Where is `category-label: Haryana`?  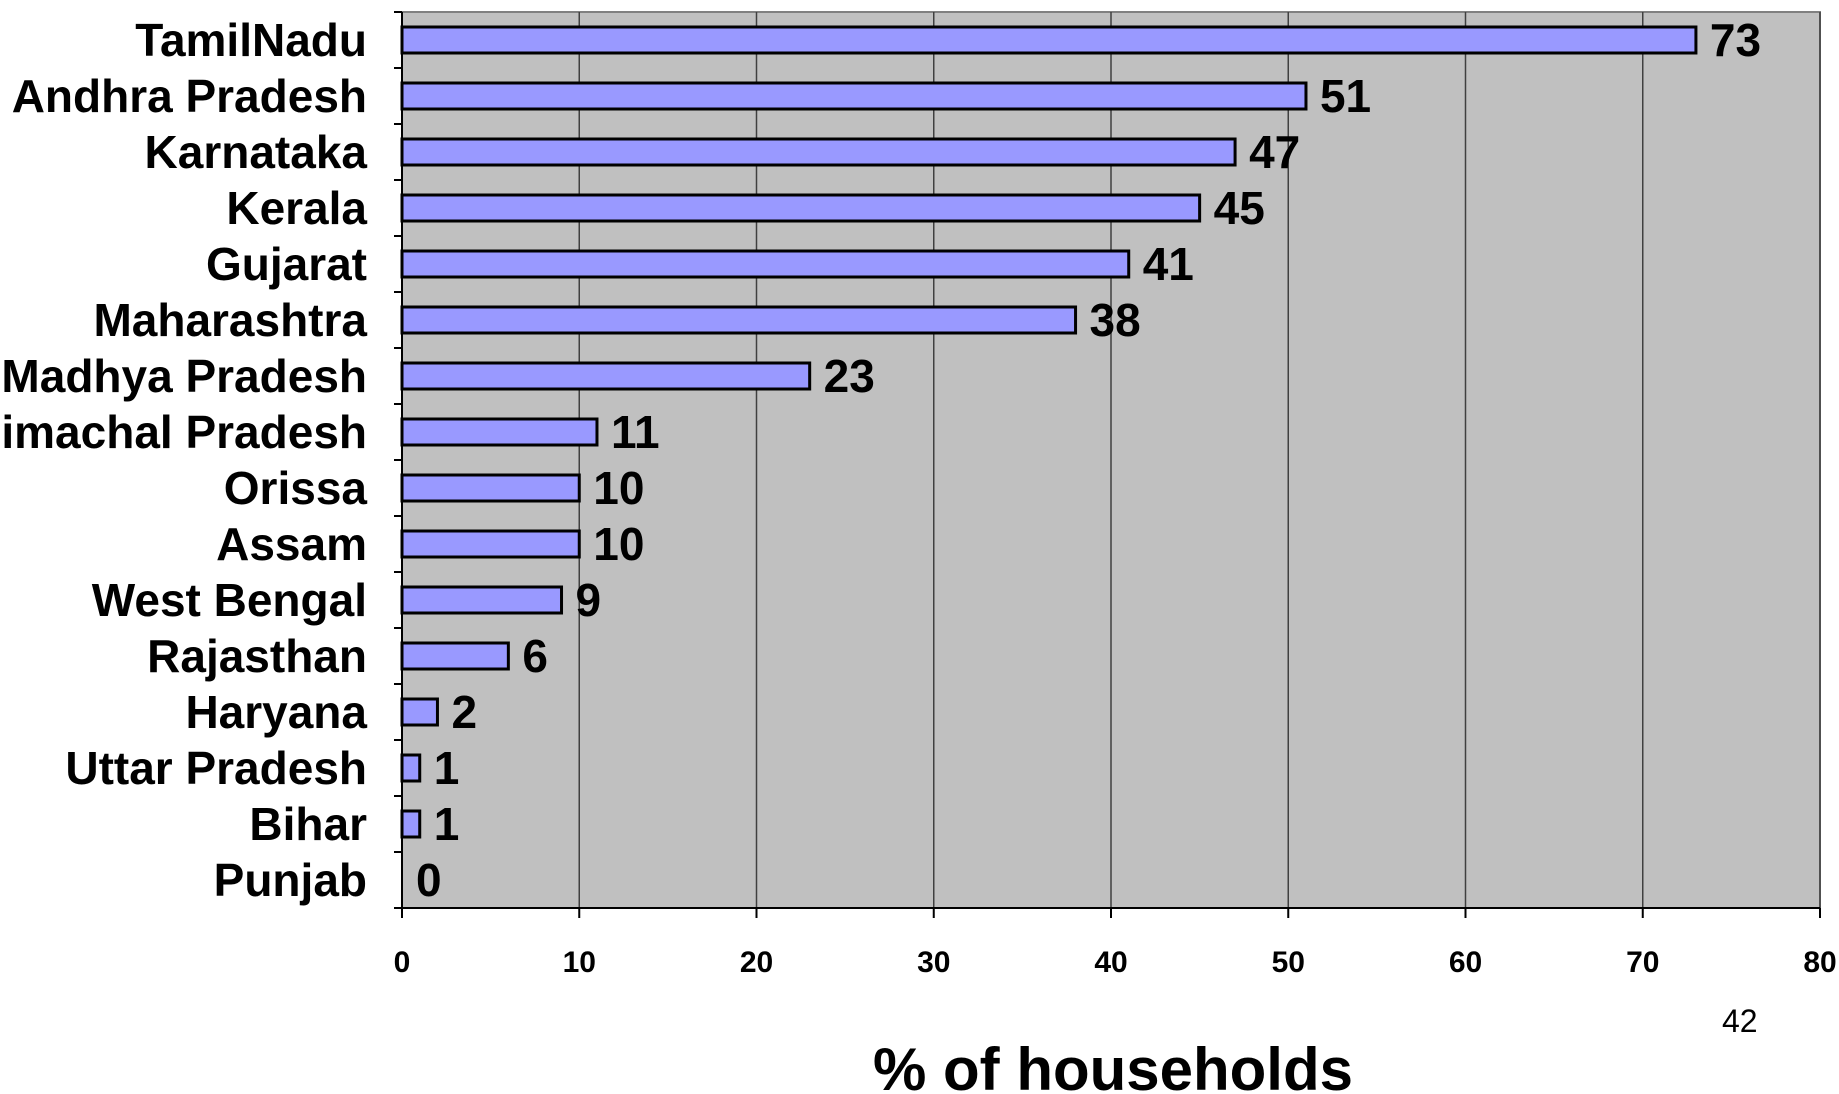
category-label: Haryana is located at coordinates (276, 712).